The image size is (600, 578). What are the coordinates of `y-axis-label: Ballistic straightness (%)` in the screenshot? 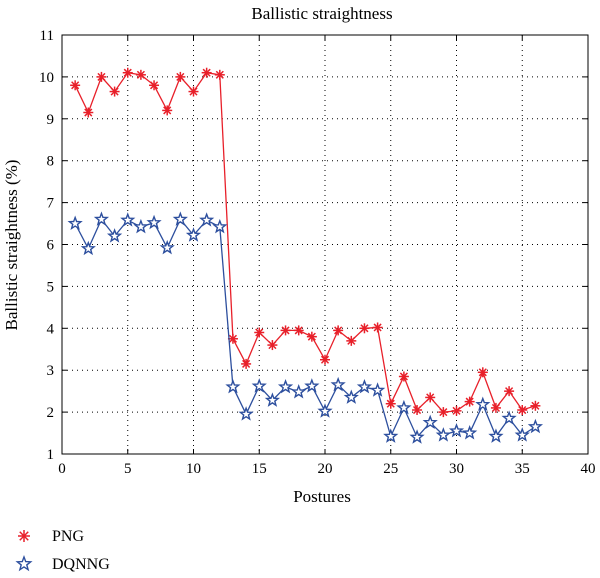 It's located at (11, 245).